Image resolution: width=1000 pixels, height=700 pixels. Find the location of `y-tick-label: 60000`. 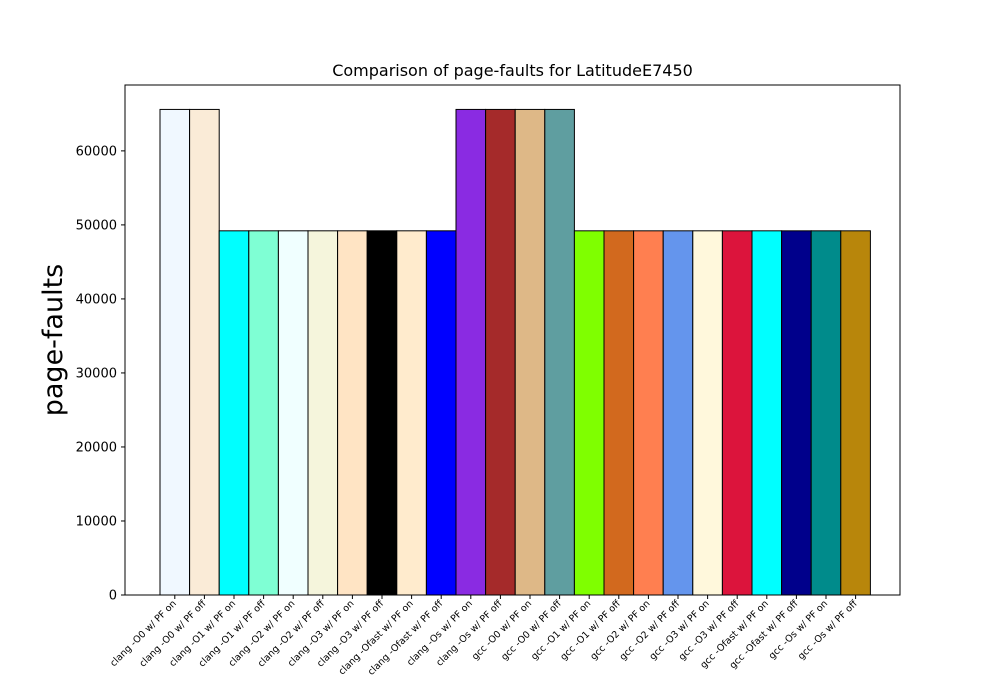

y-tick-label: 60000 is located at coordinates (96, 151).